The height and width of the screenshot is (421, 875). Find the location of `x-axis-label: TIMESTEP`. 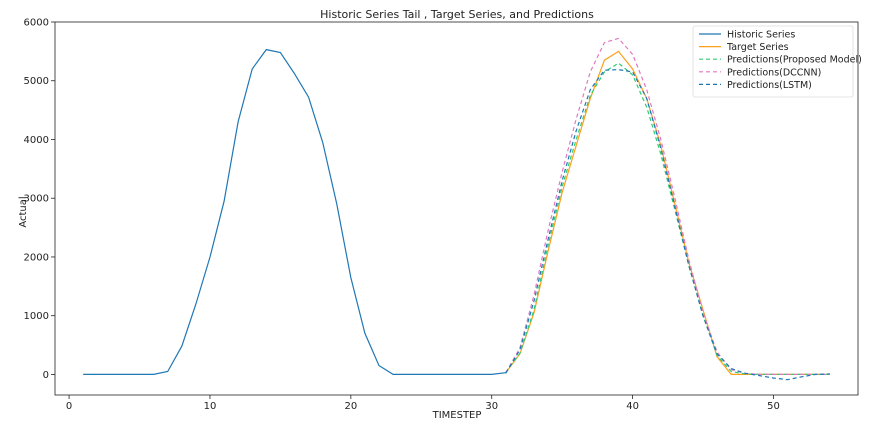

x-axis-label: TIMESTEP is located at coordinates (457, 415).